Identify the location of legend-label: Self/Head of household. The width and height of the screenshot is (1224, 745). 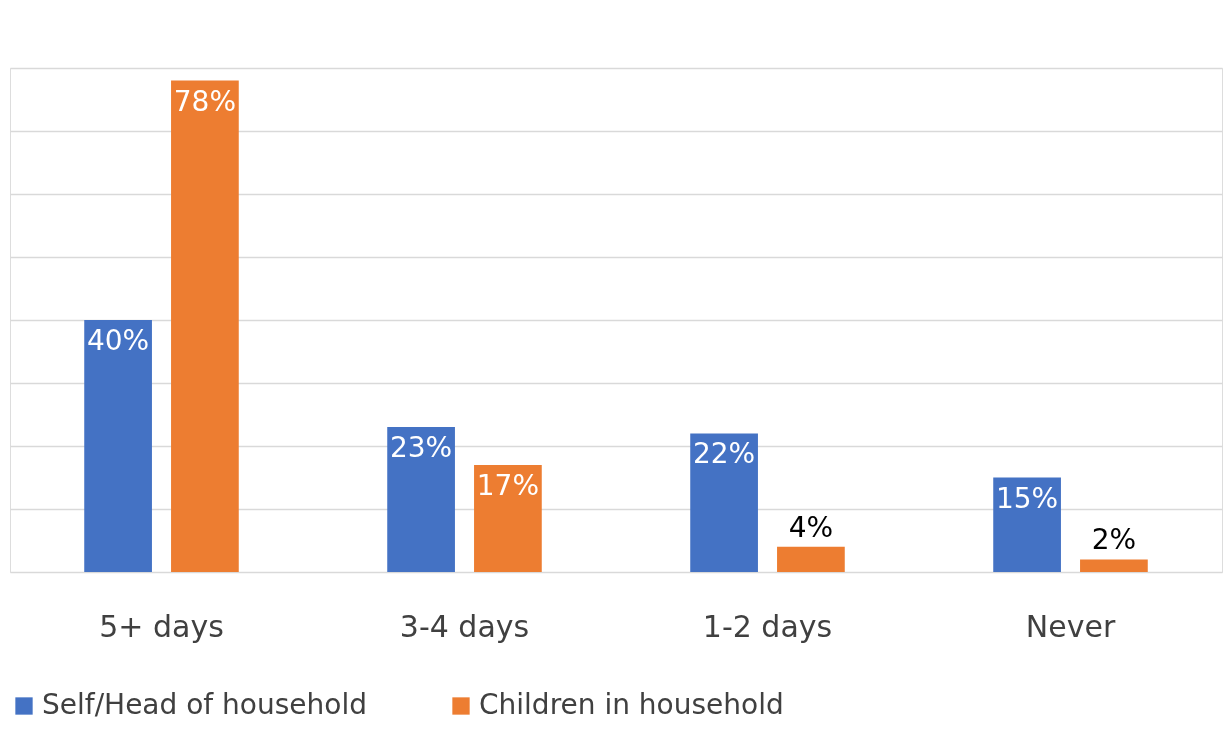
(204, 704).